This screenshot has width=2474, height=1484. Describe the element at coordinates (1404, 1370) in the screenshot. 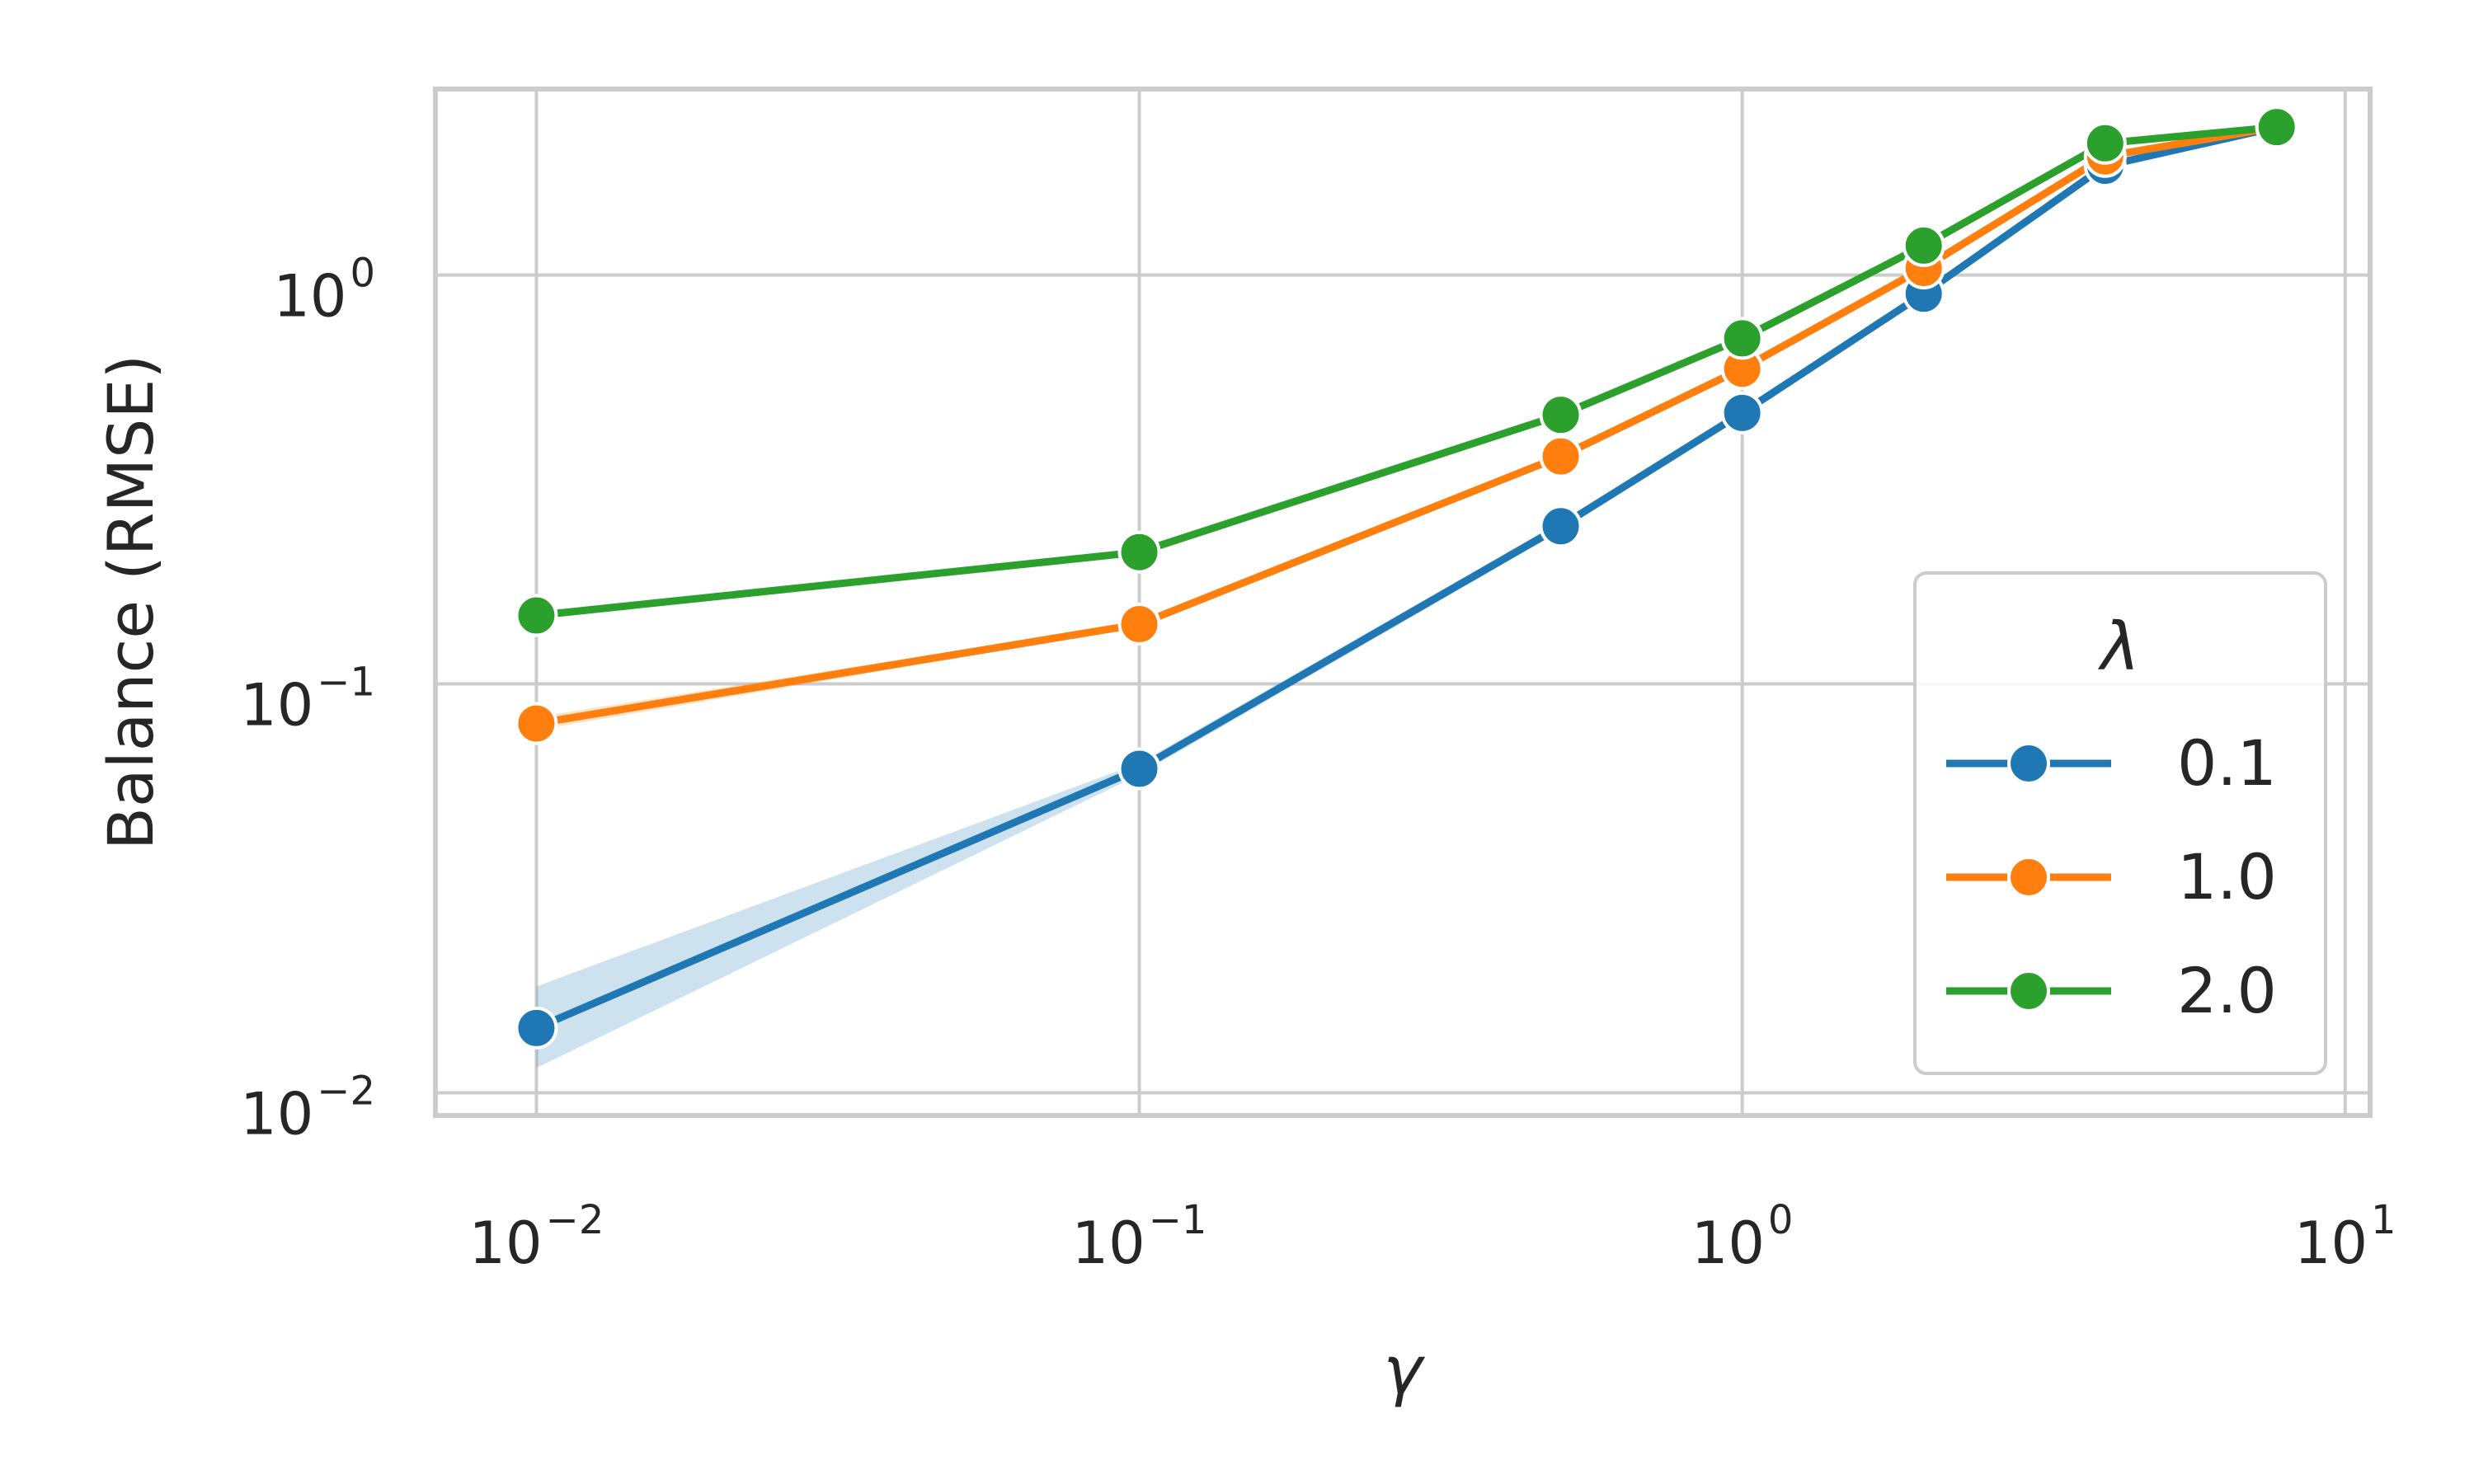

I see `x-axis-label: γ` at that location.